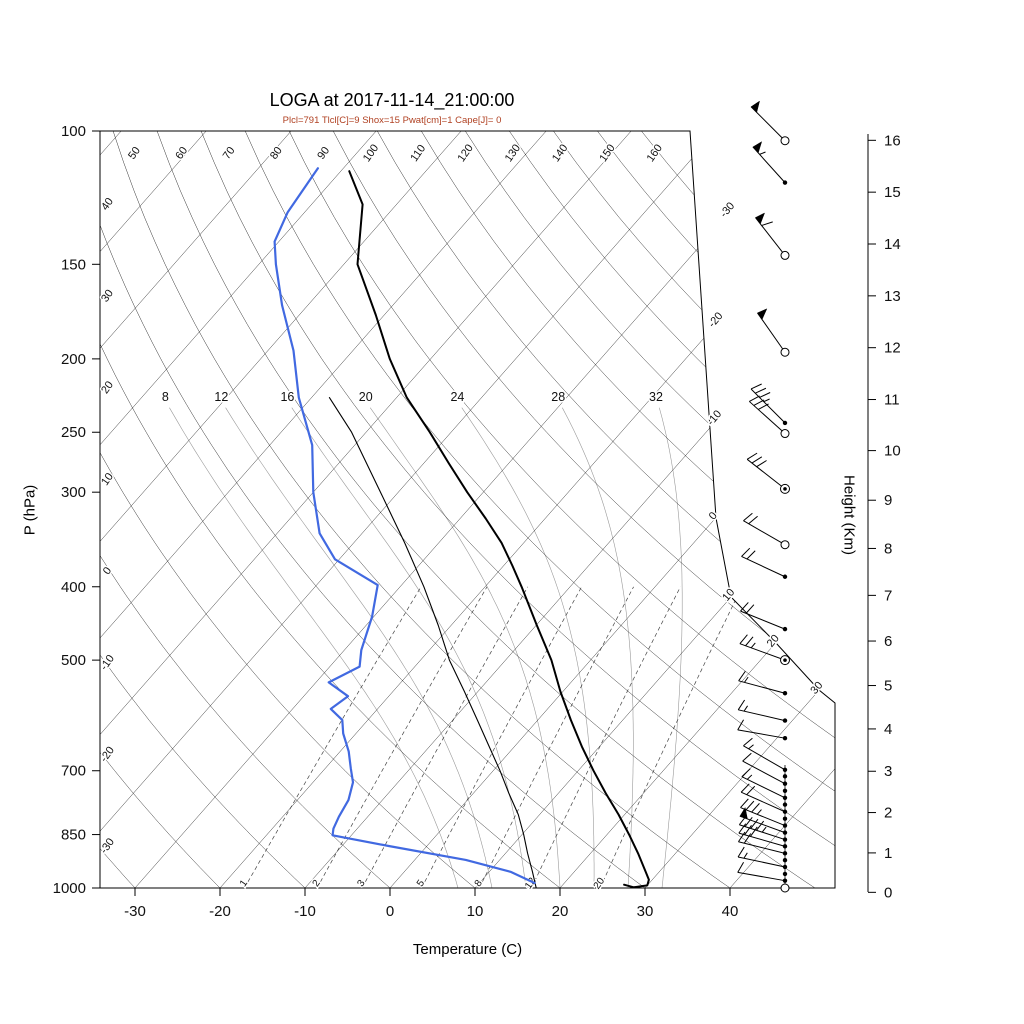 The width and height of the screenshot is (1024, 1024). What do you see at coordinates (323, 153) in the screenshot?
I see `svg-text: 90` at bounding box center [323, 153].